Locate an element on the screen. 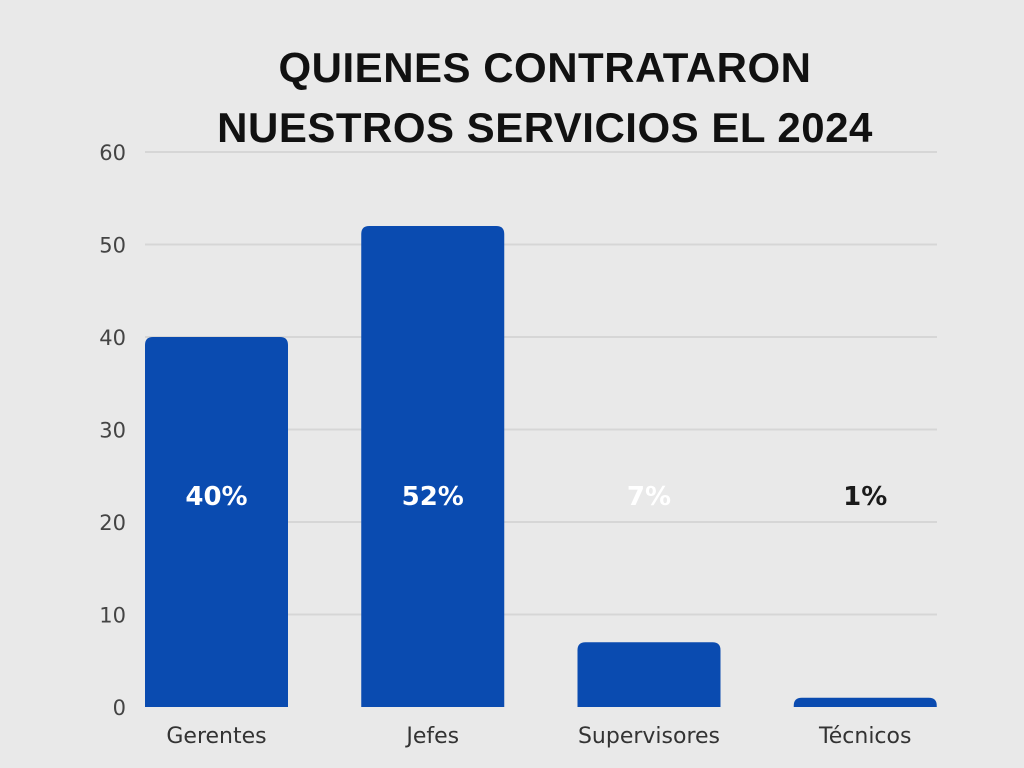 The height and width of the screenshot is (768, 1024). chart-title-line-2: NUESTROS SERVICIOS EL 2024 is located at coordinates (545, 127).